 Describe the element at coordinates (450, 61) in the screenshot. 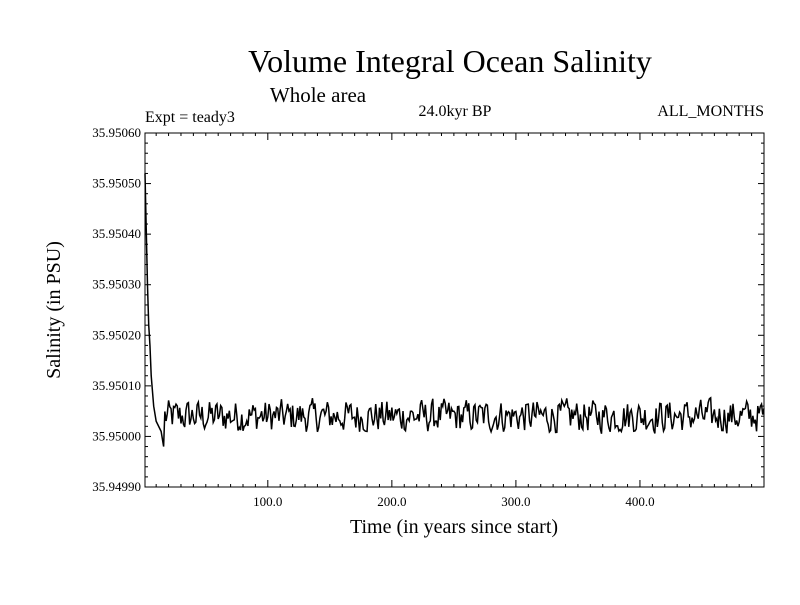

I see `chart-title: Volume Integral Ocean Salinity` at that location.